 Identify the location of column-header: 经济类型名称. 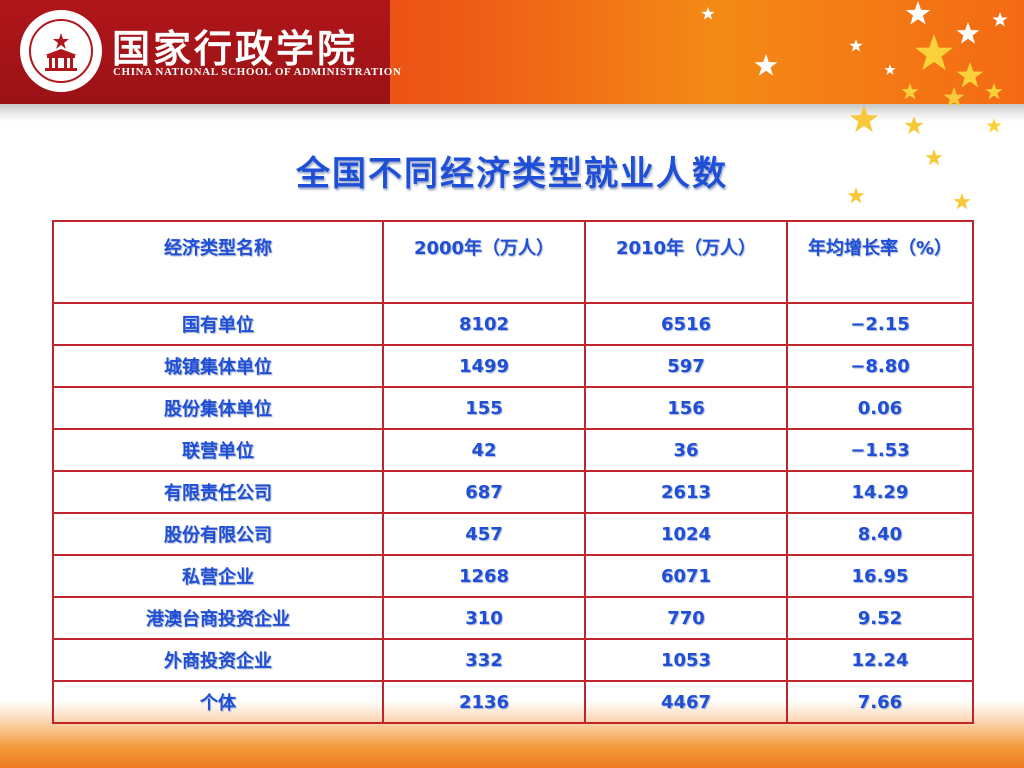
(218, 262).